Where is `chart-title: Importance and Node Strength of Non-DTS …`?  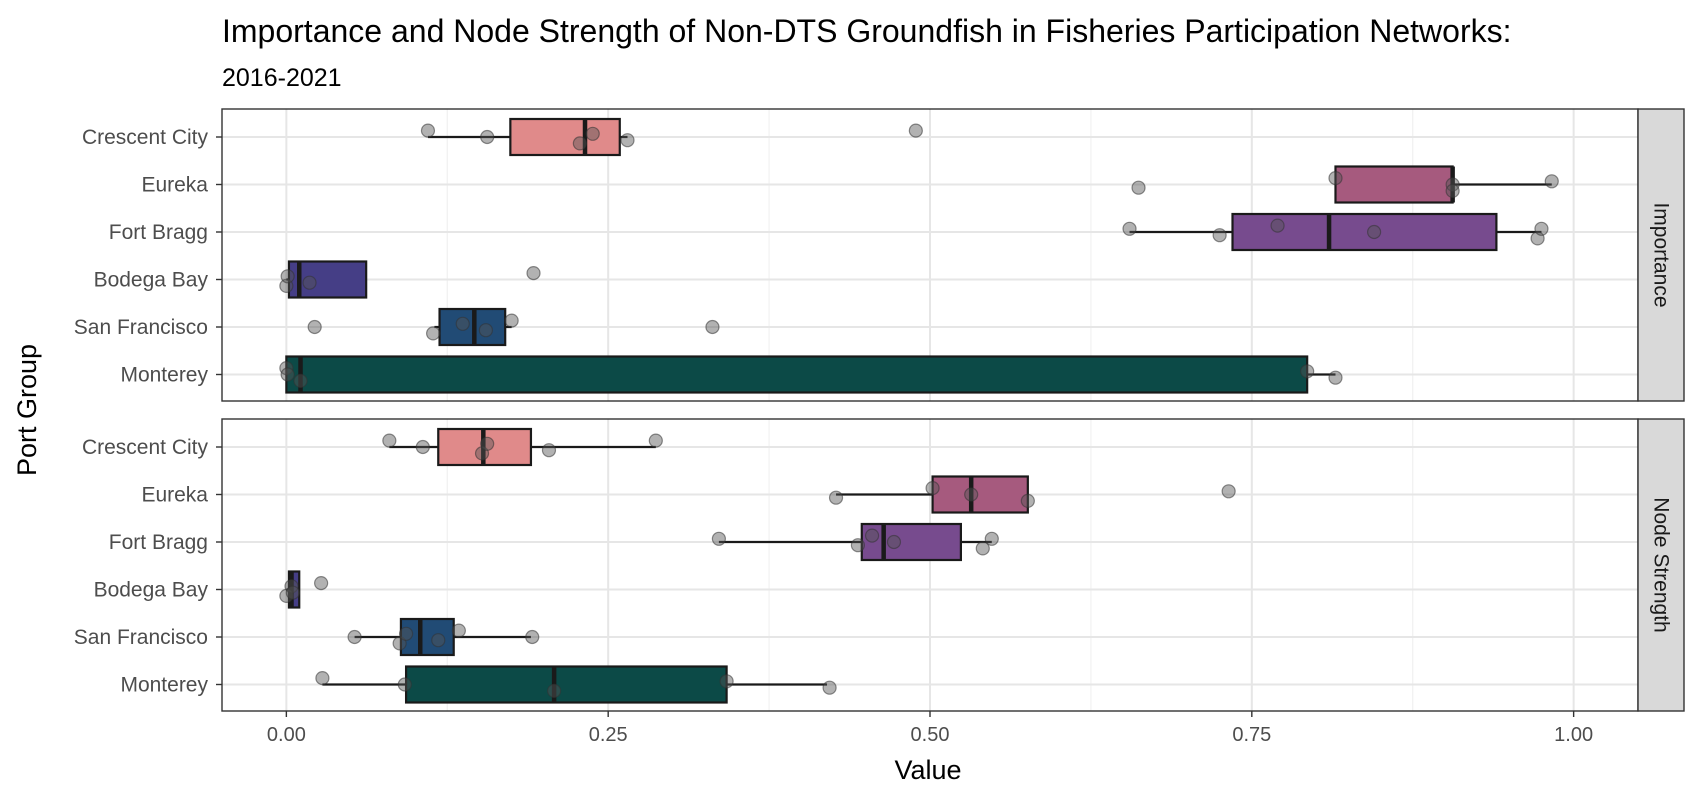 chart-title: Importance and Node Strength of Non-DTS … is located at coordinates (866, 31).